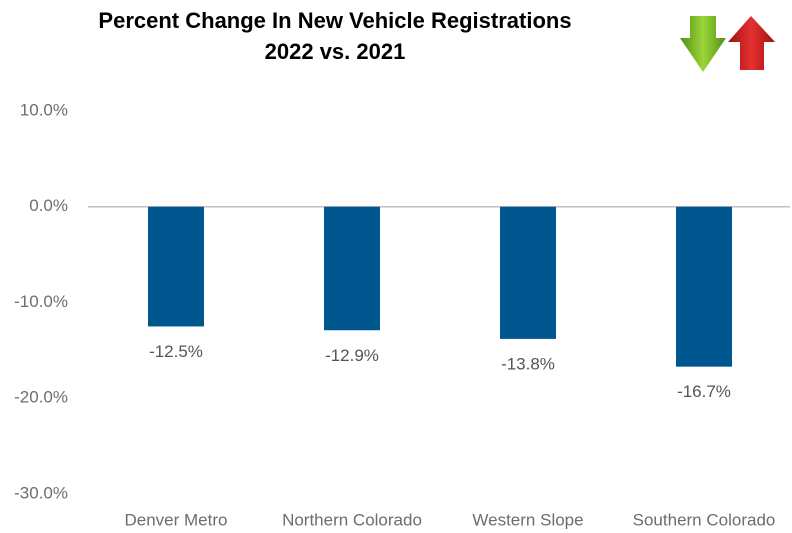 Image resolution: width=792 pixels, height=533 pixels. Describe the element at coordinates (528, 363) in the screenshot. I see `value-label: -13.8%` at that location.